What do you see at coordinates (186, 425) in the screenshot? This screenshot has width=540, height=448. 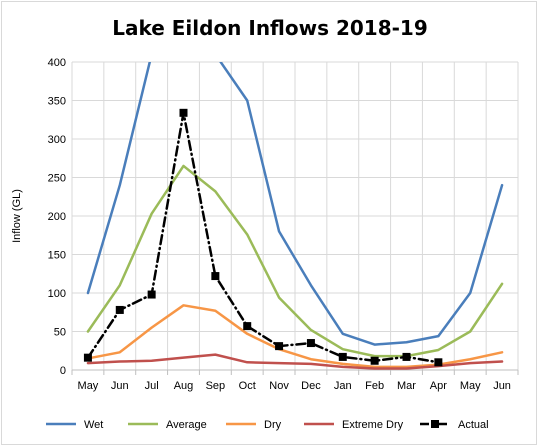 I see `legend-label: Average` at bounding box center [186, 425].